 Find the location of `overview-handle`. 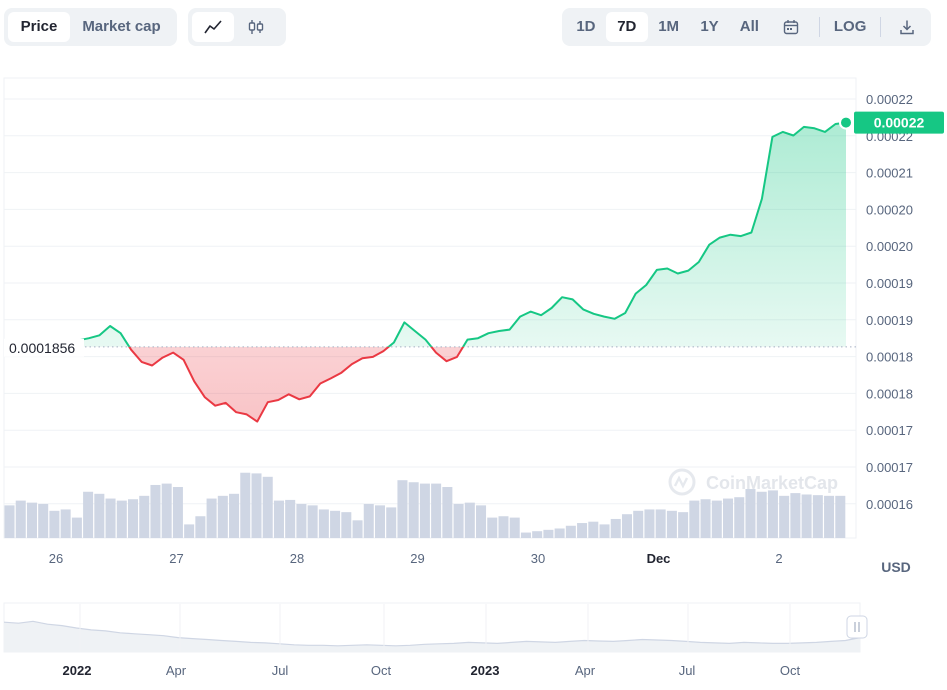

overview-handle is located at coordinates (857, 627).